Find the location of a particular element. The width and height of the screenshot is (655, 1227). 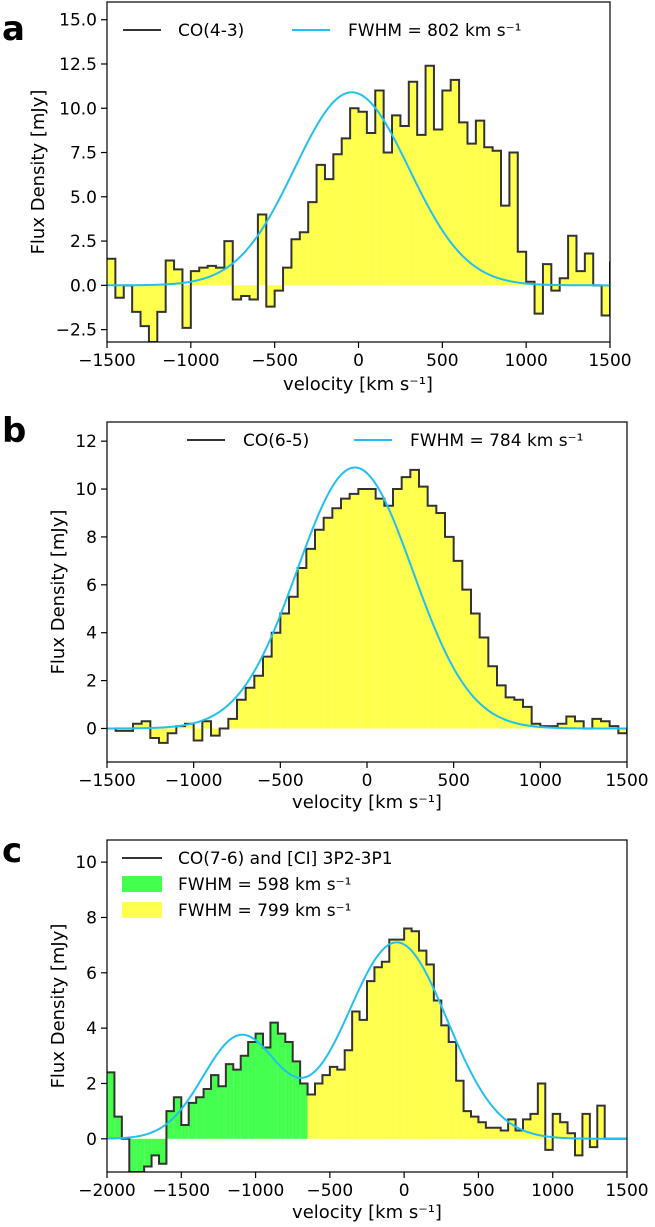

x-tick-label: 1500 is located at coordinates (609, 361).